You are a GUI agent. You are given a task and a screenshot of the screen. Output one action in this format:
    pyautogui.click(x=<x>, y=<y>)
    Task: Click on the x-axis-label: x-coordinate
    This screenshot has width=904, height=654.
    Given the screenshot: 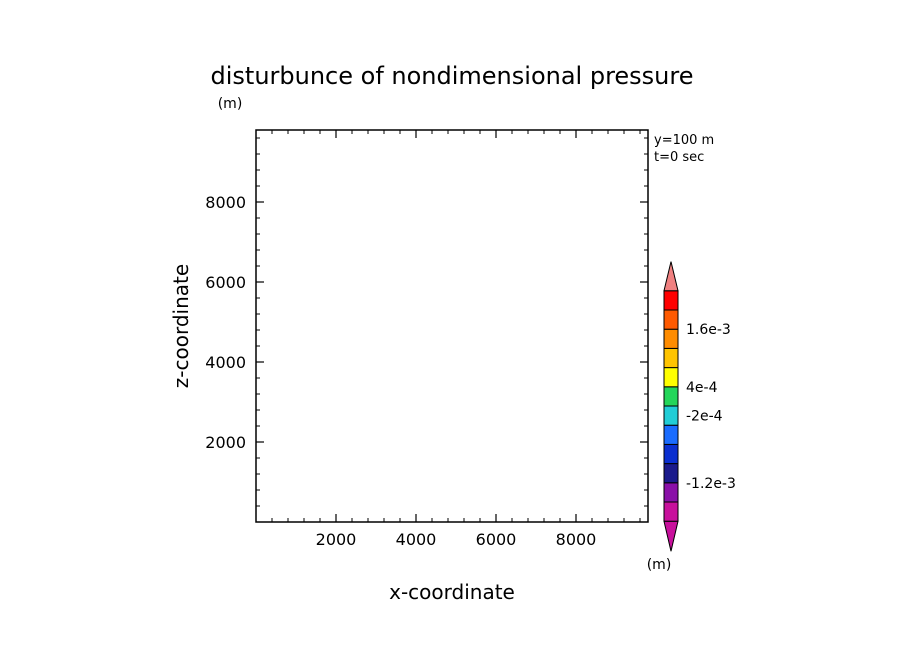 What is the action you would take?
    pyautogui.click(x=452, y=592)
    